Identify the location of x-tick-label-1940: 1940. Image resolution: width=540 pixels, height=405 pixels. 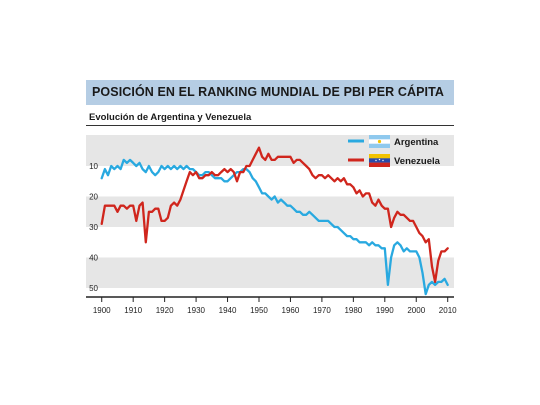
(228, 310).